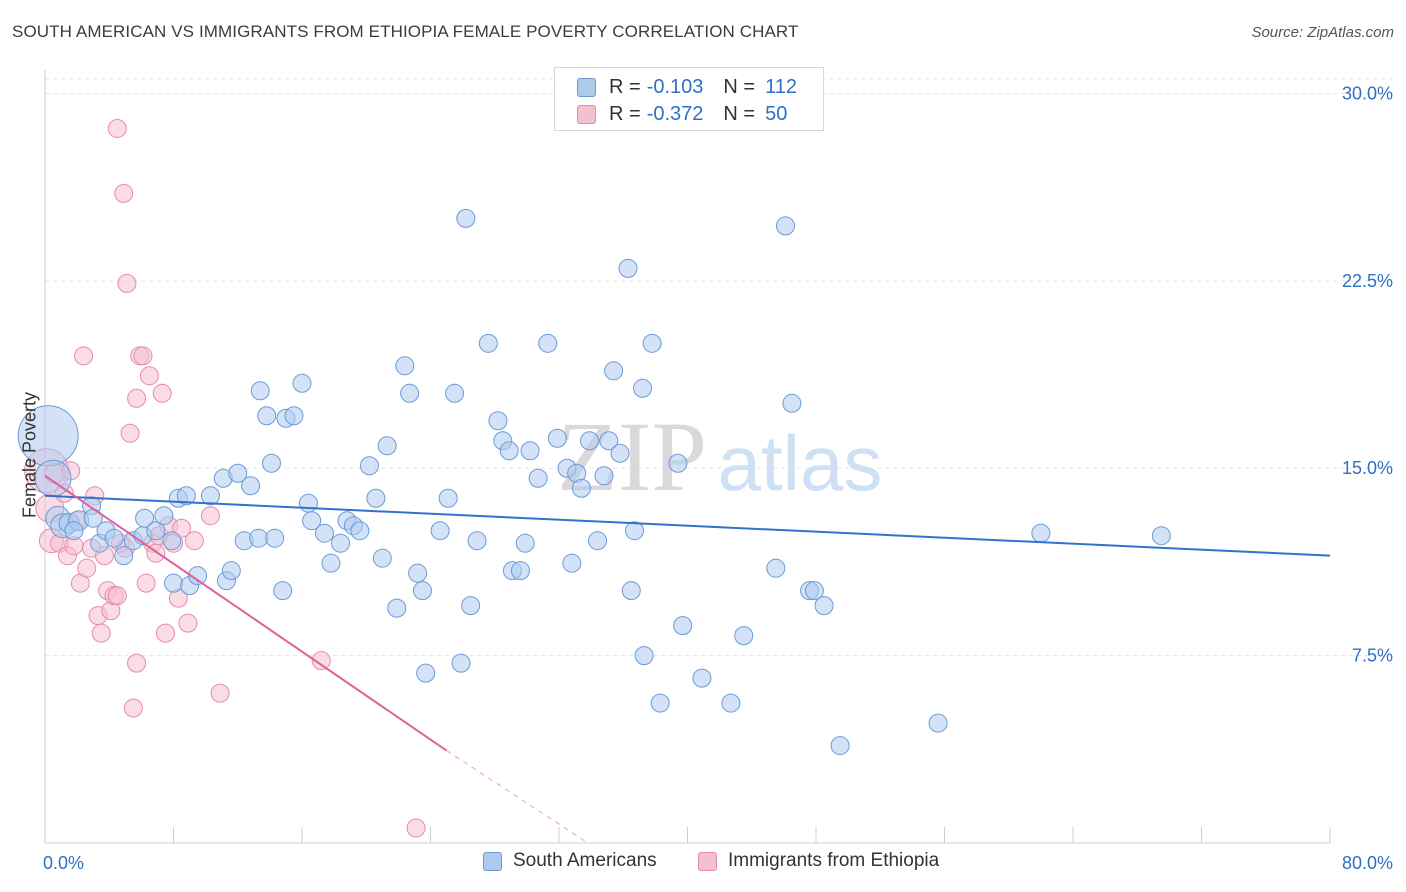  Describe the element at coordinates (776, 113) in the screenshot. I see `n-value: 50` at that location.